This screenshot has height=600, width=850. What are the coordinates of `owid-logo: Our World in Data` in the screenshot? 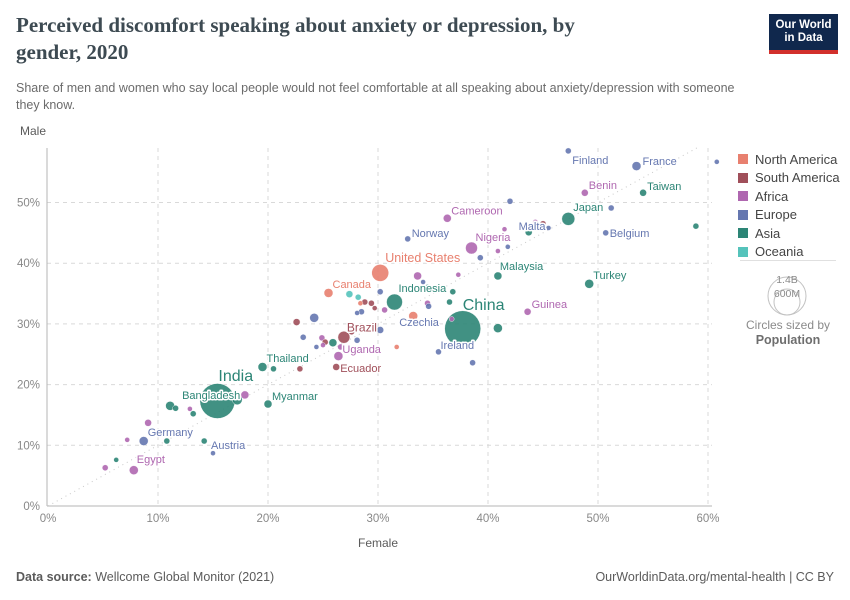 It's located at (803, 34).